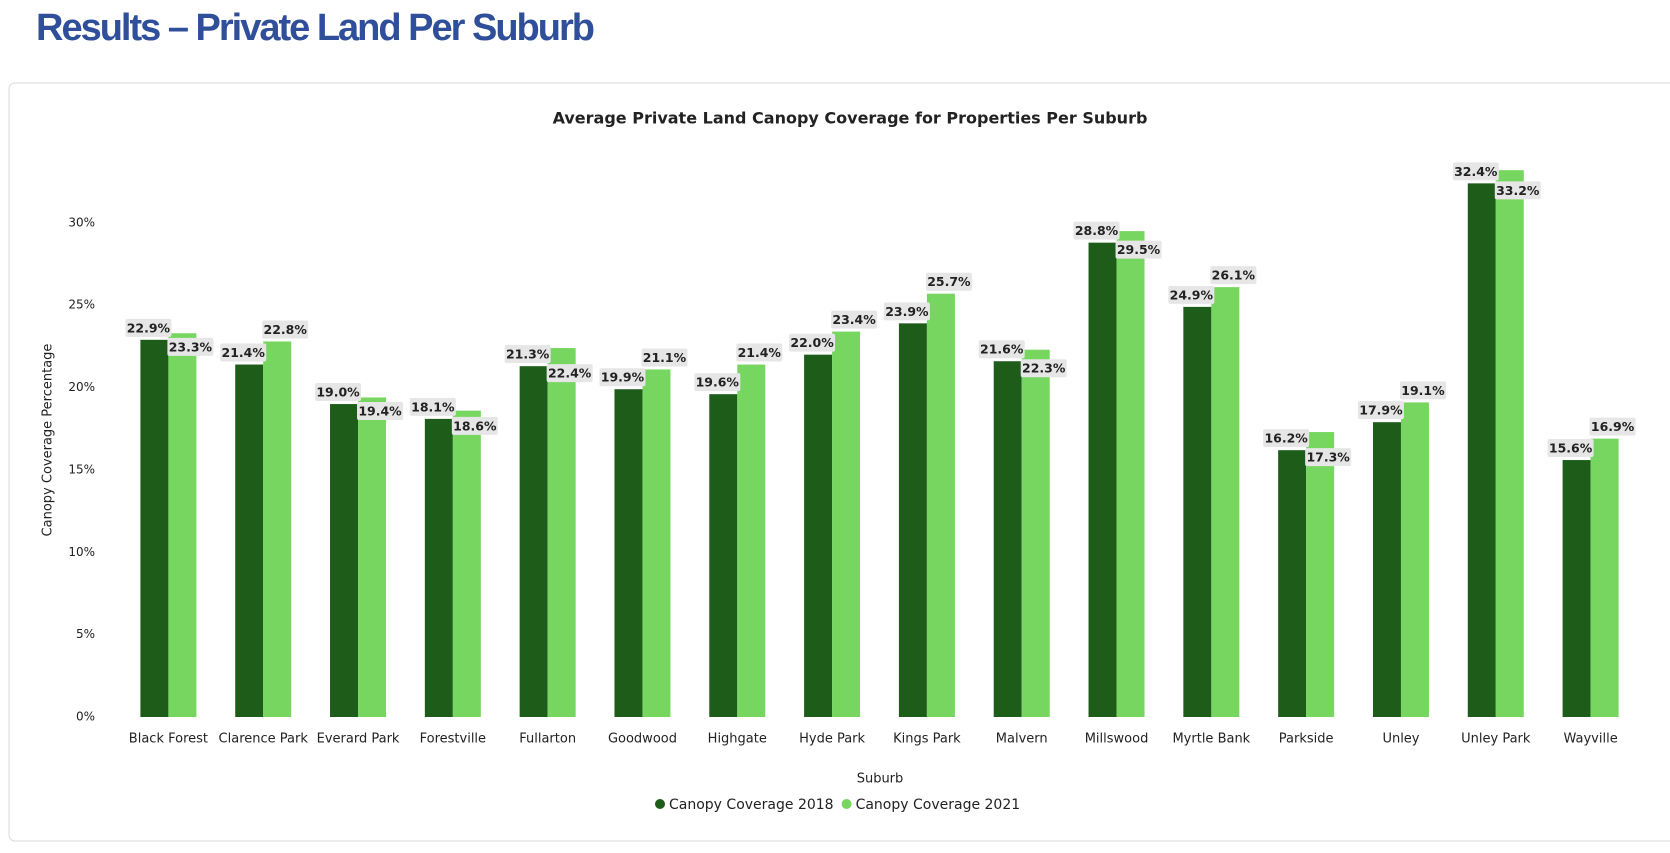 This screenshot has width=1670, height=853. I want to click on data-label: 19.4%, so click(380, 411).